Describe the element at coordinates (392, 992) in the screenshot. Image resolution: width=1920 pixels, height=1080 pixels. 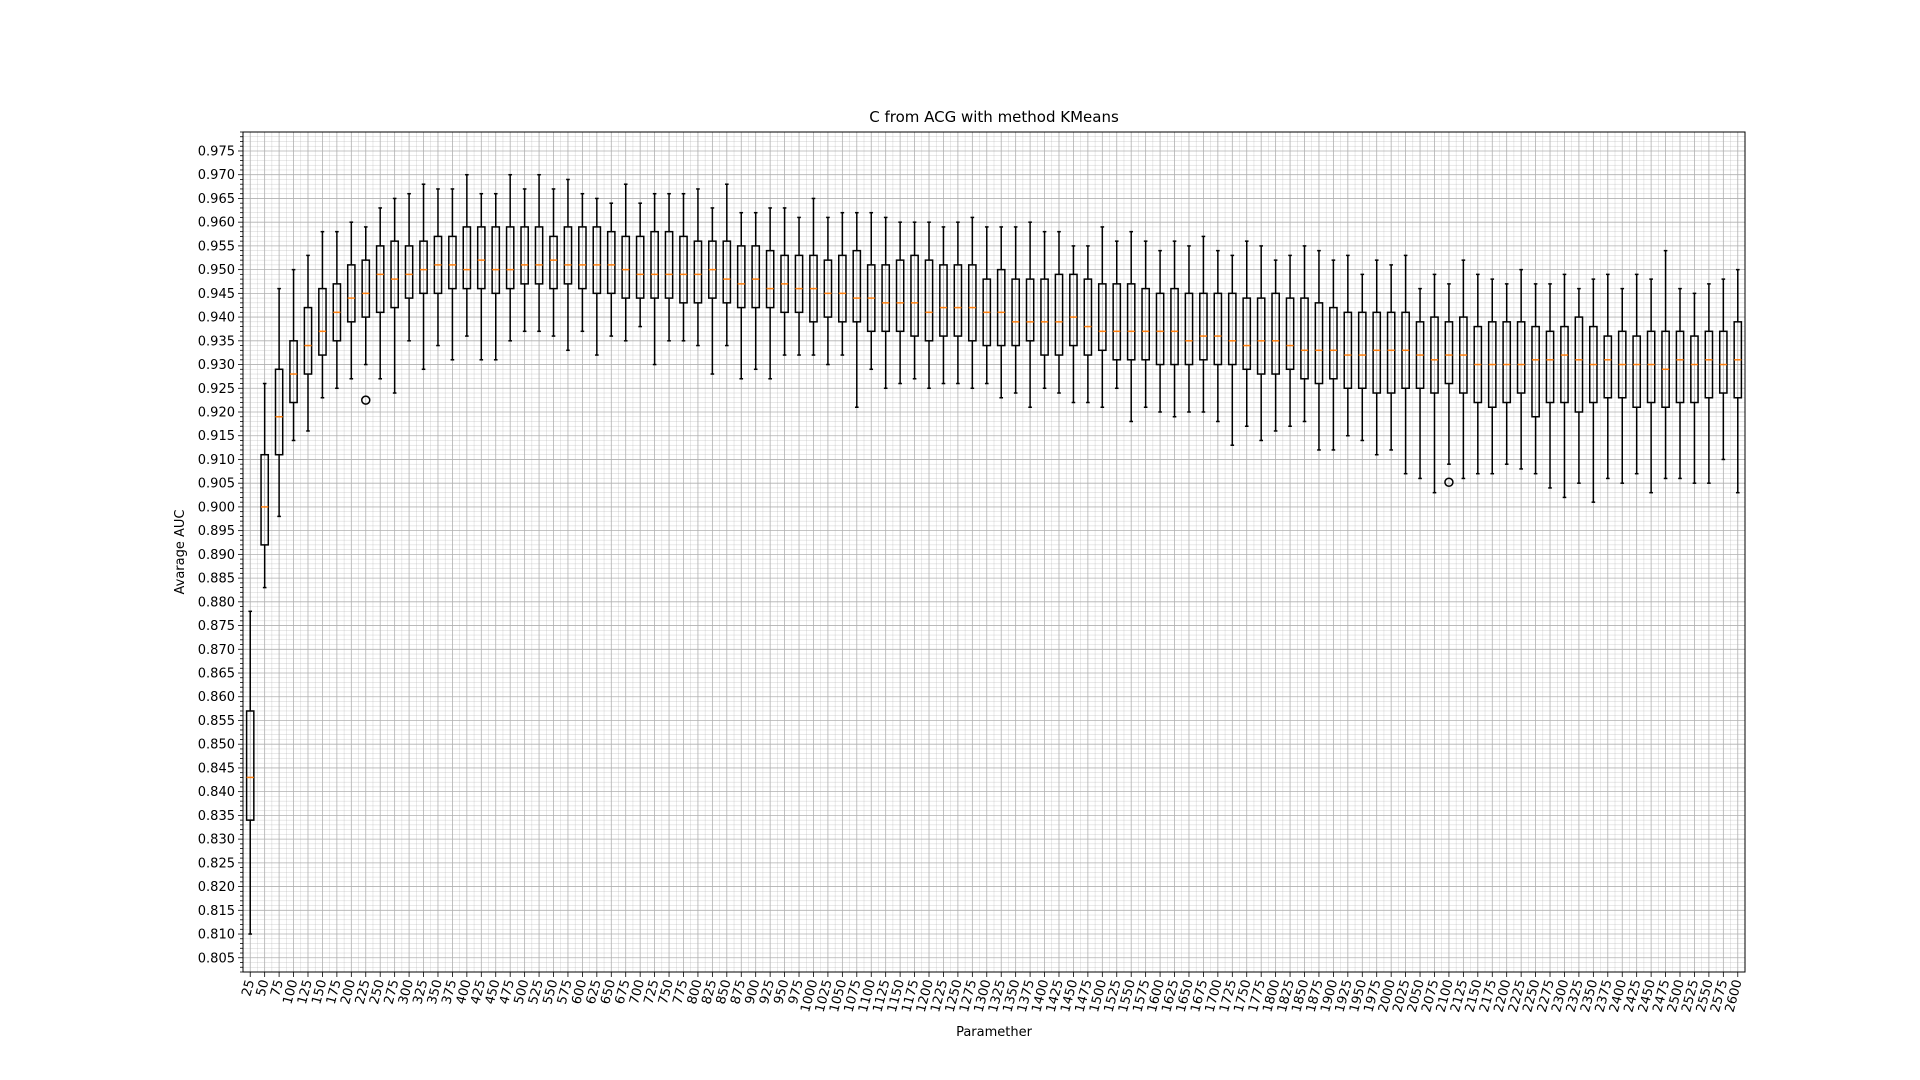
I see `x-tick-label: 275` at that location.